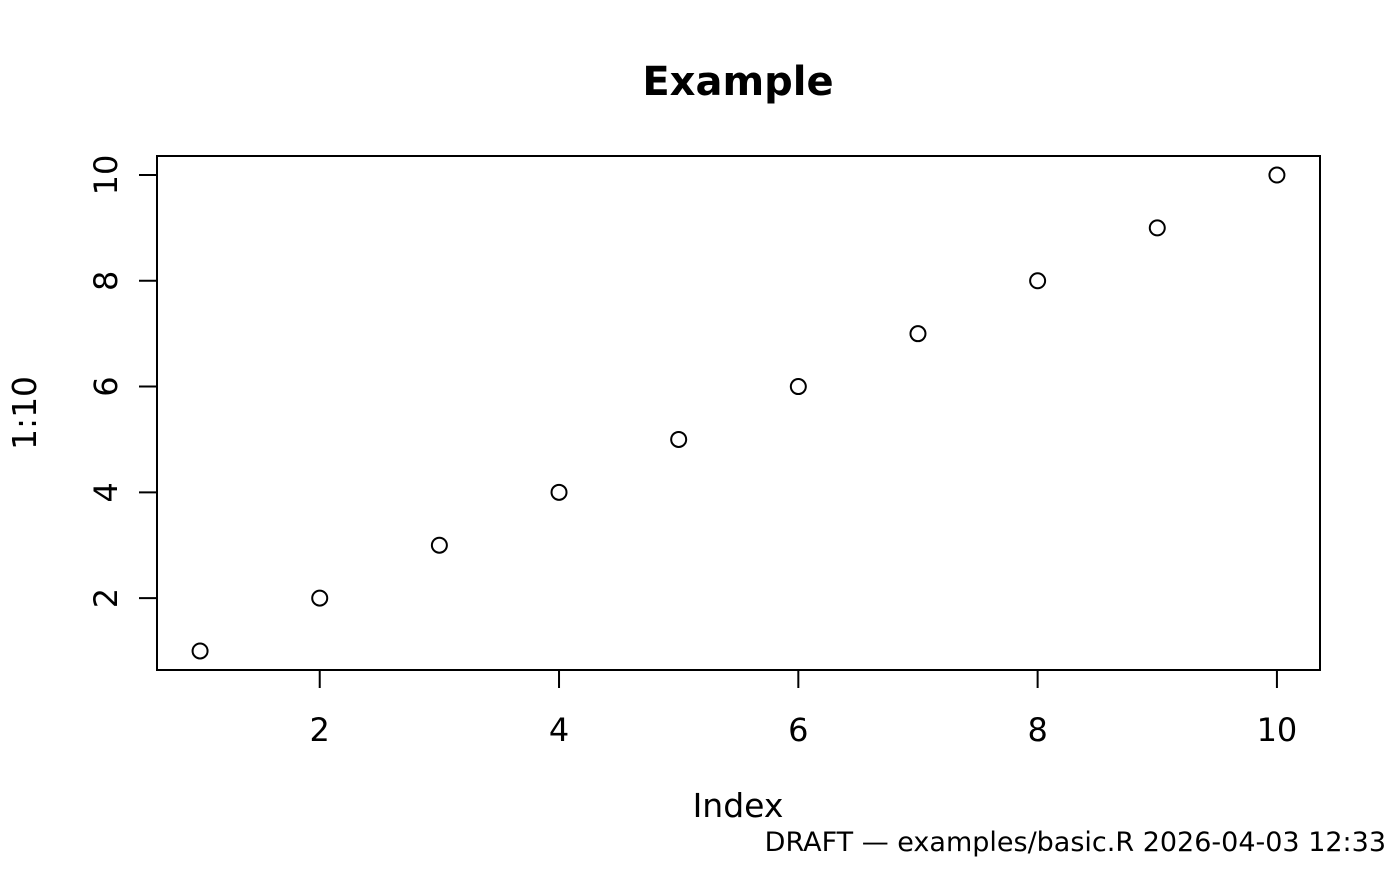 Image resolution: width=1400 pixels, height=870 pixels. Describe the element at coordinates (1277, 730) in the screenshot. I see `x-tick-label: 10` at that location.